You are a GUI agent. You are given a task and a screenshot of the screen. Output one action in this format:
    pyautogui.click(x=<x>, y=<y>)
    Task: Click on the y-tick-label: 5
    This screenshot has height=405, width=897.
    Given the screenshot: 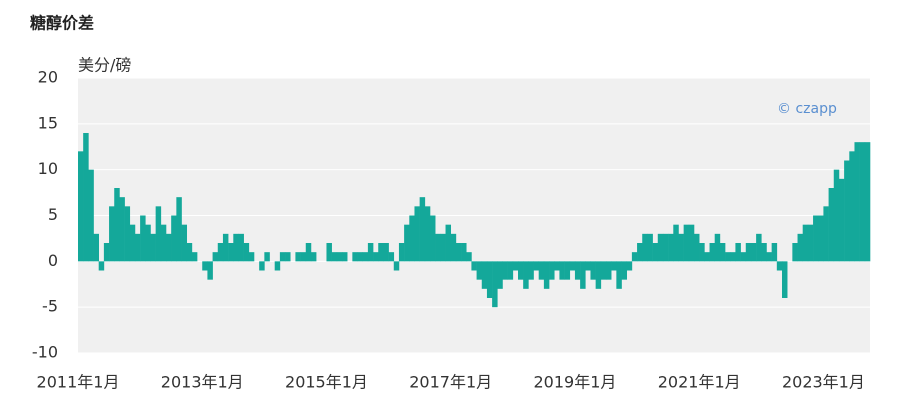 What is the action you would take?
    pyautogui.click(x=53, y=214)
    